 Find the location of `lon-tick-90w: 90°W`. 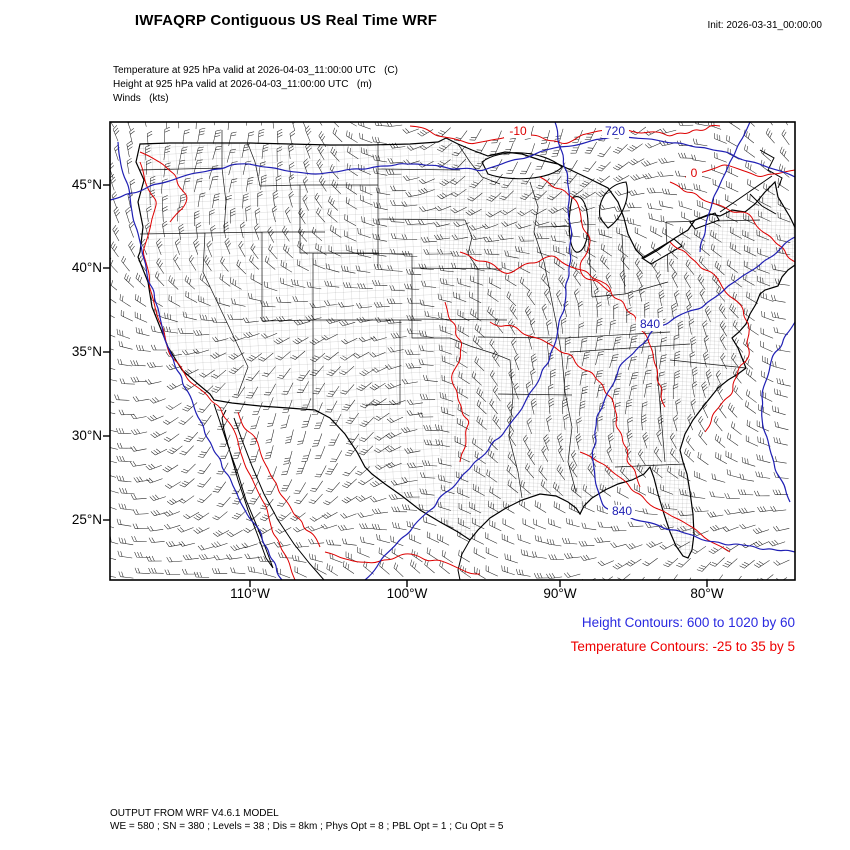

lon-tick-90w: 90°W is located at coordinates (560, 593).